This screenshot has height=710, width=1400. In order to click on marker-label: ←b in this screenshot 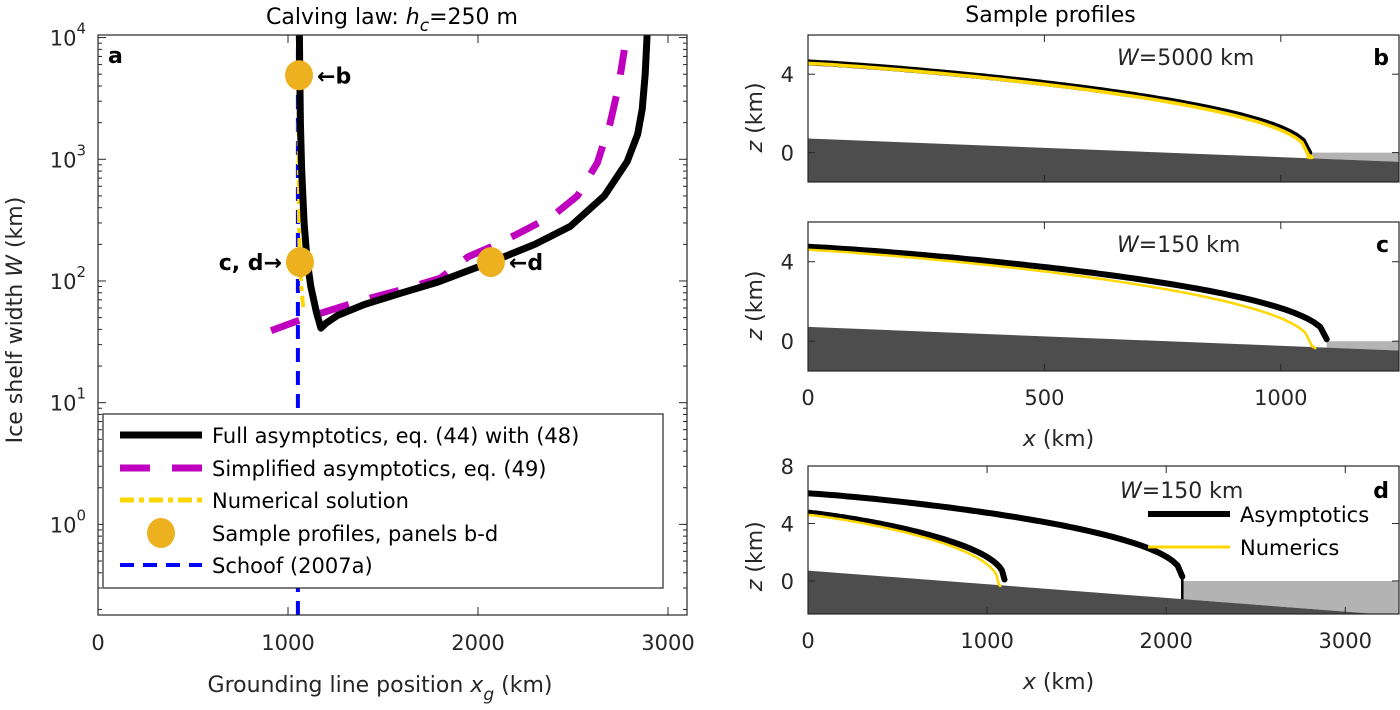, I will do `click(334, 76)`.